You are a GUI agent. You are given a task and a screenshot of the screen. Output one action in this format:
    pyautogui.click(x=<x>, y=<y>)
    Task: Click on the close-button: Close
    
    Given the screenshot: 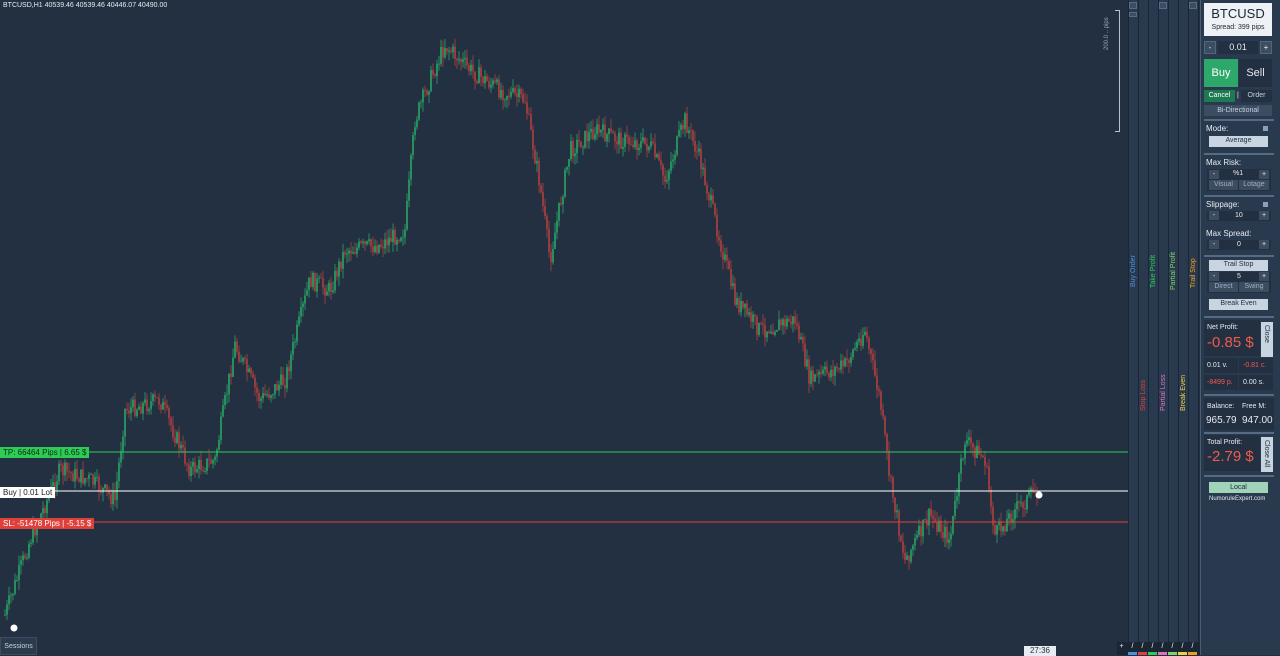 What is the action you would take?
    pyautogui.click(x=1267, y=339)
    